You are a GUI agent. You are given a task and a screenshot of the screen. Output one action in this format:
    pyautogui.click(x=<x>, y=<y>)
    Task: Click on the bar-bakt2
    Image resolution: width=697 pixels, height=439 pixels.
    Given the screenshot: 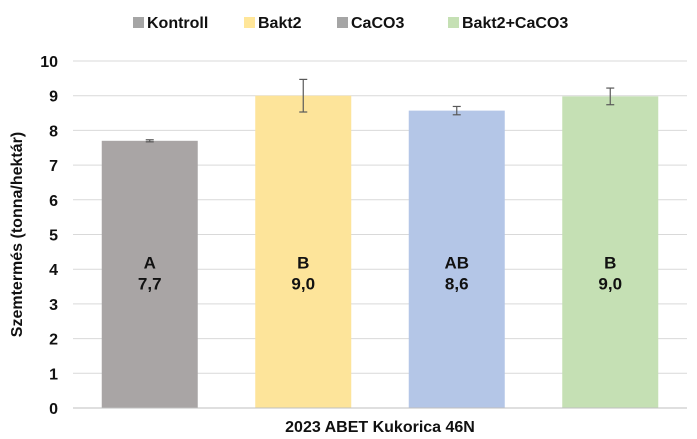 What is the action you would take?
    pyautogui.click(x=303, y=251)
    